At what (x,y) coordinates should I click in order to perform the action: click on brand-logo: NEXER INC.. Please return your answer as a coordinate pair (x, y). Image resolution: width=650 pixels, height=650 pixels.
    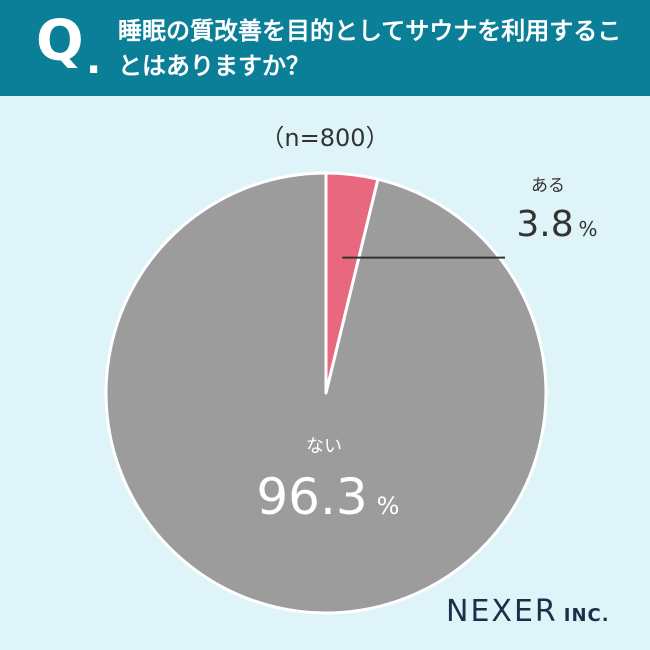
    Looking at the image, I should click on (528, 611).